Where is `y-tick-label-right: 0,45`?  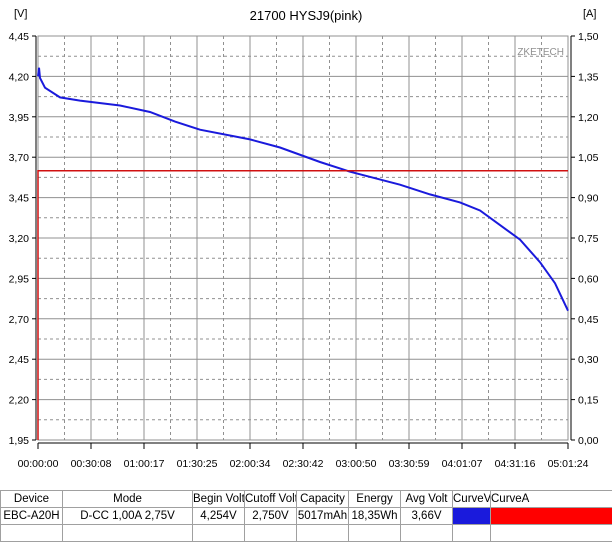 y-tick-label-right: 0,45 is located at coordinates (588, 320).